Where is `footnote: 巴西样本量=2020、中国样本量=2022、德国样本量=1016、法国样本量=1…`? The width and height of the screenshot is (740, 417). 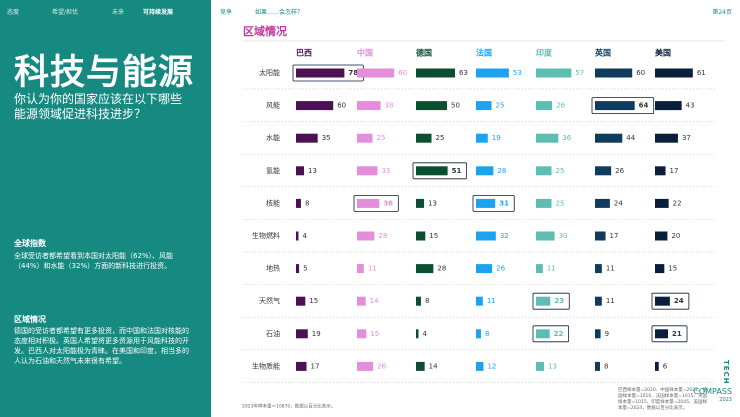
footnote: 巴西样本量=2020、中国样本量=2022、德国样本量=1016、法国样本量=1… is located at coordinates (662, 399).